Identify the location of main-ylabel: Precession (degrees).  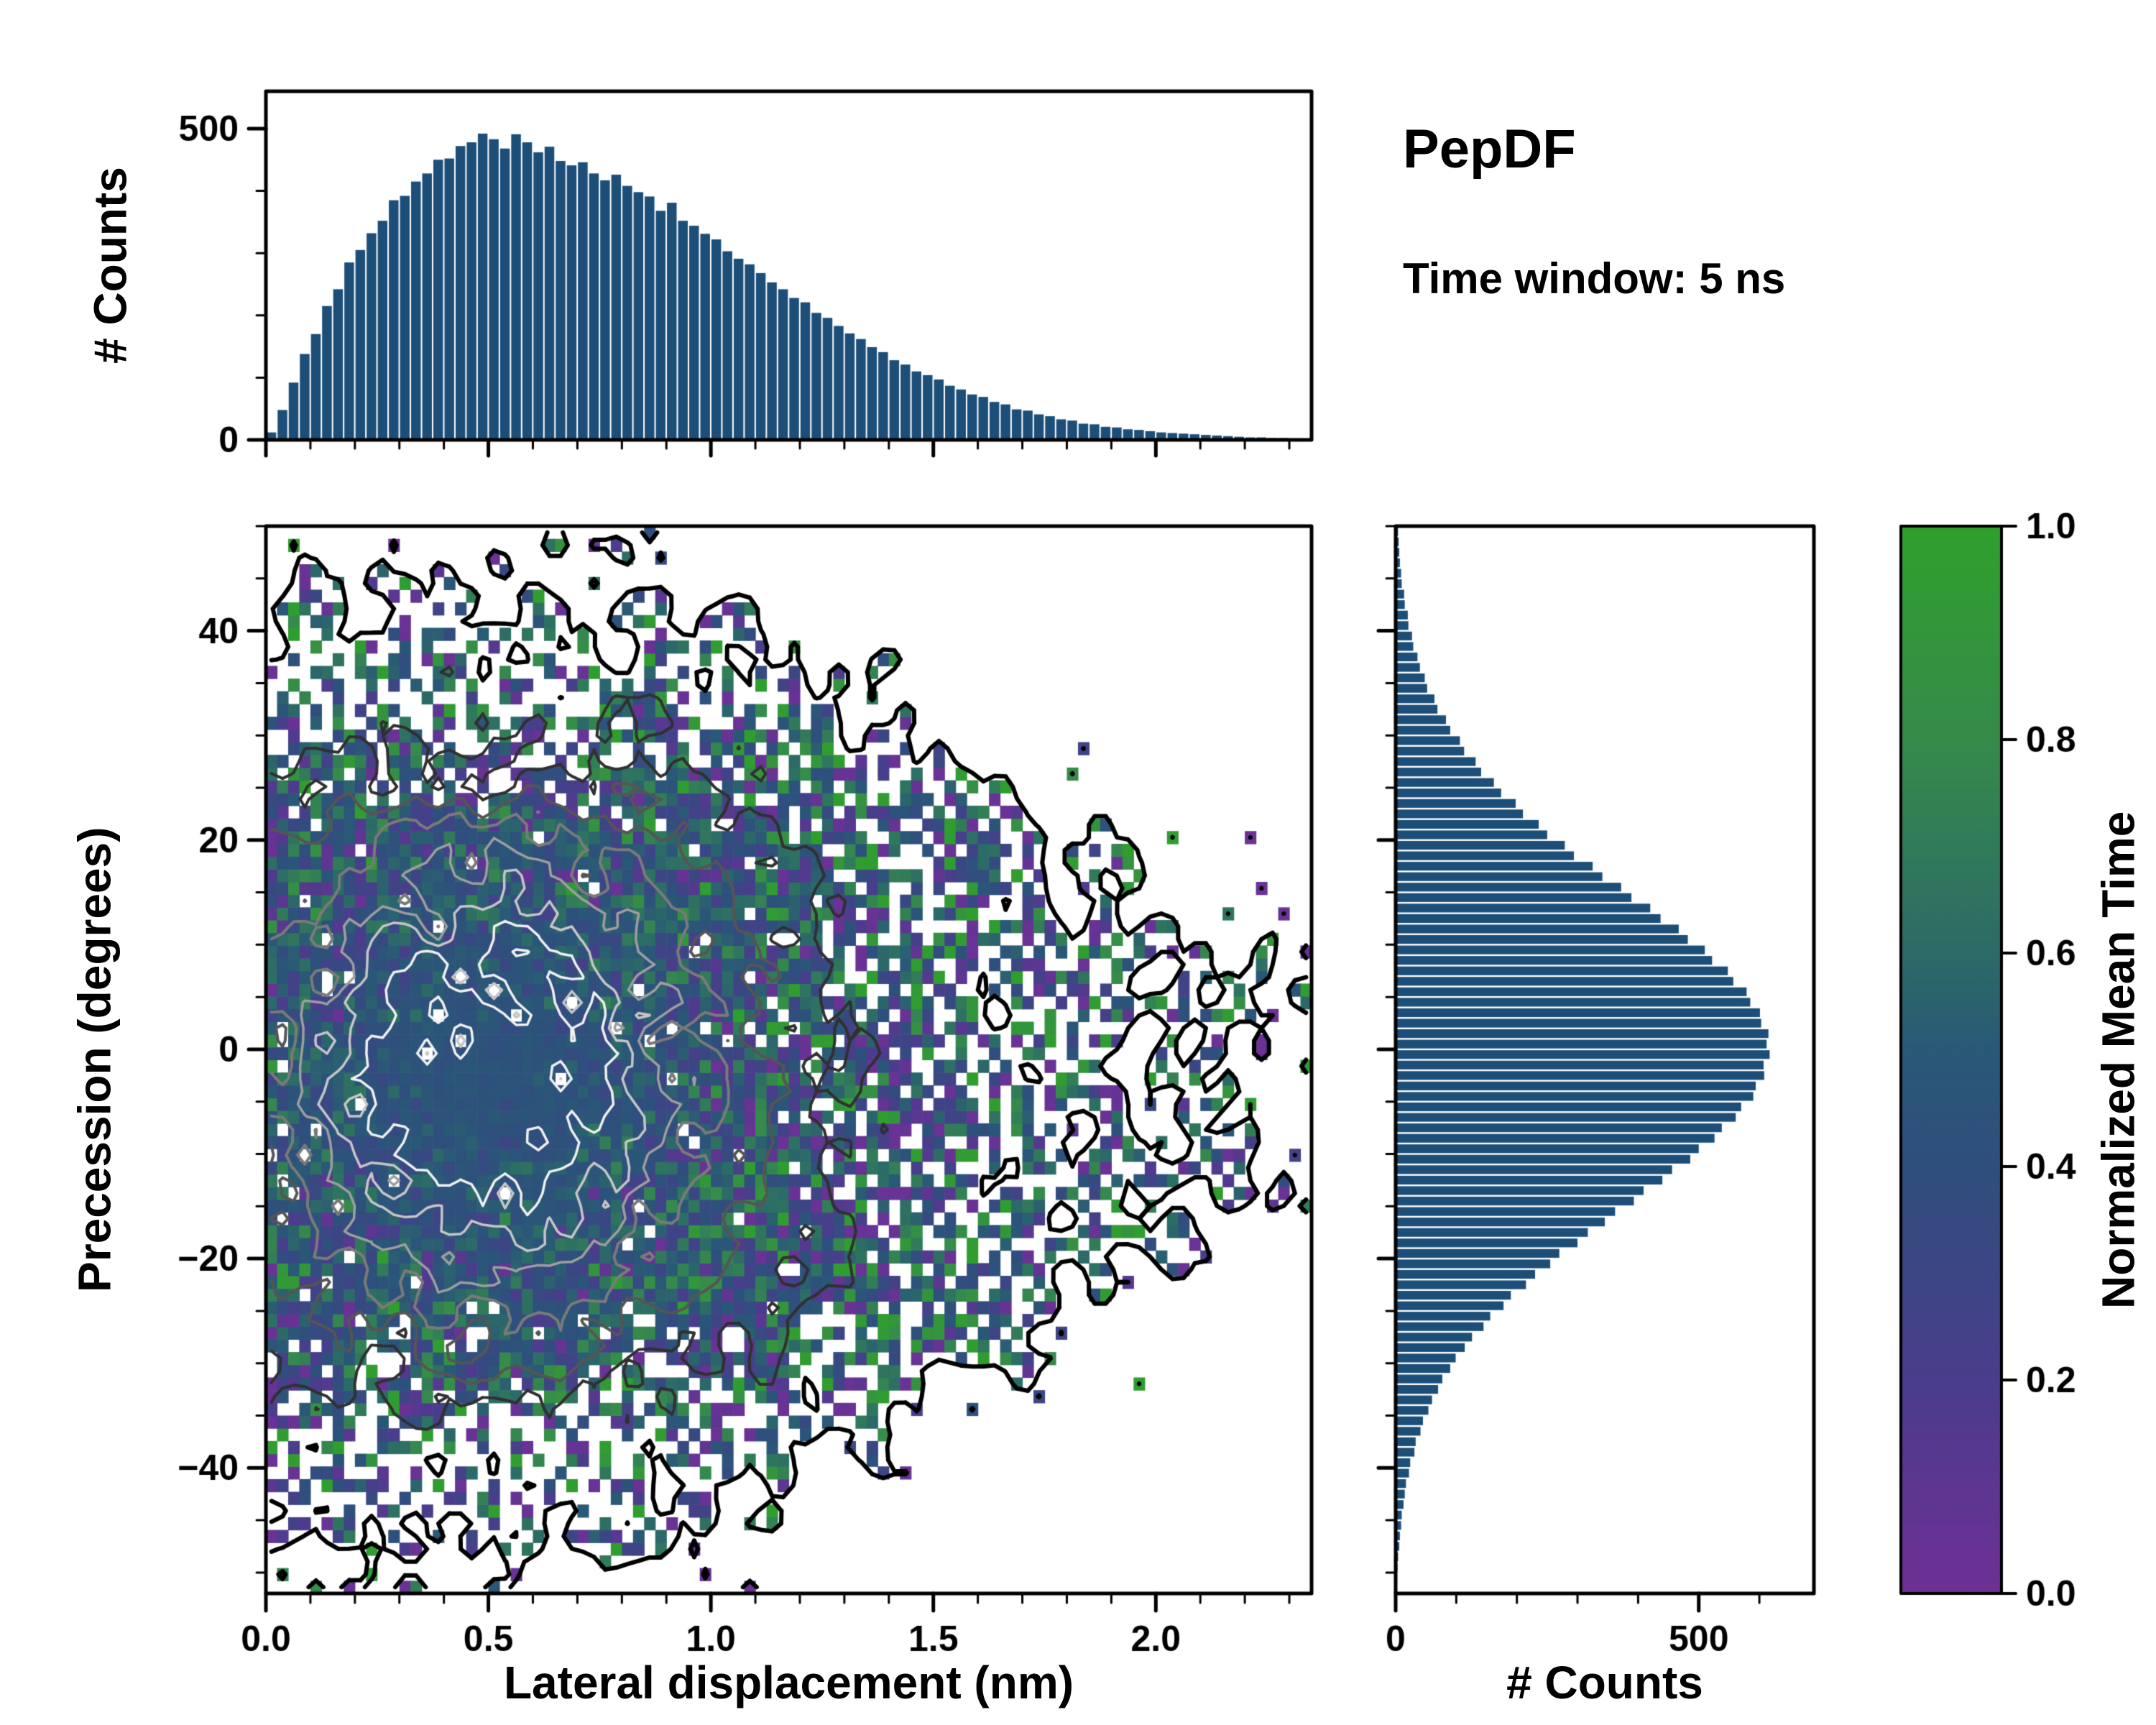
(94, 1060).